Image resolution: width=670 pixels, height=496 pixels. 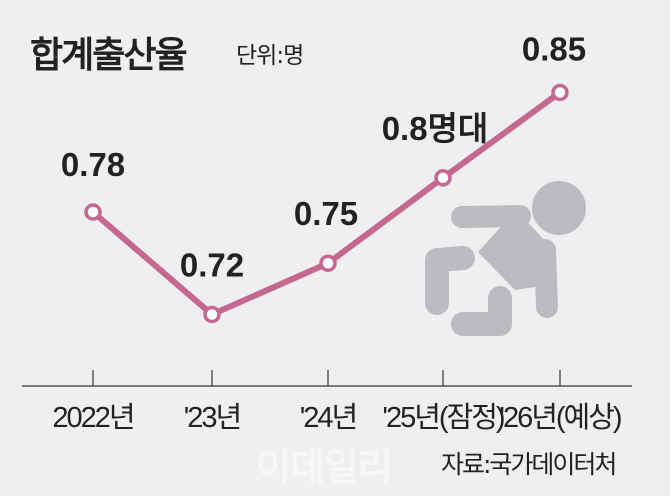 What do you see at coordinates (270, 56) in the screenshot?
I see `unit-label: 단위:명` at bounding box center [270, 56].